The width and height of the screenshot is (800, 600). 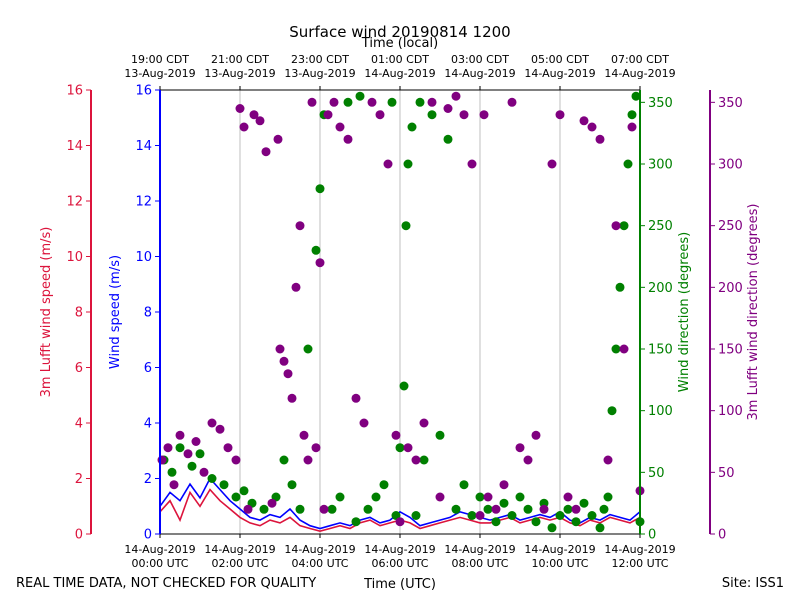 I want to click on lufft-direction-tick-label: 250, so click(x=730, y=226).